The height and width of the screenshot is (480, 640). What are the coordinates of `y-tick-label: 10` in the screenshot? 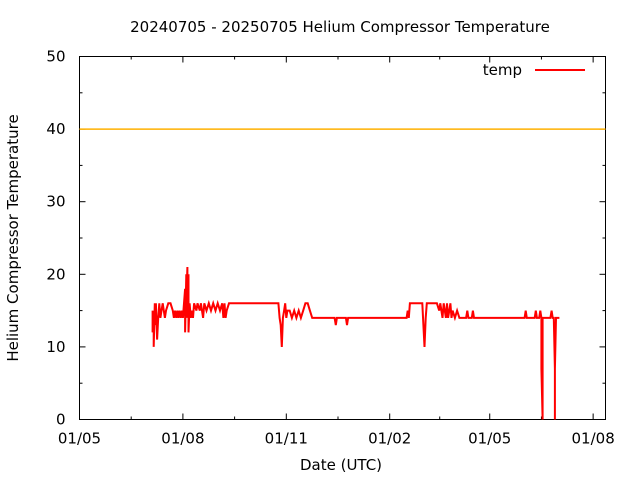 It's located at (55, 347).